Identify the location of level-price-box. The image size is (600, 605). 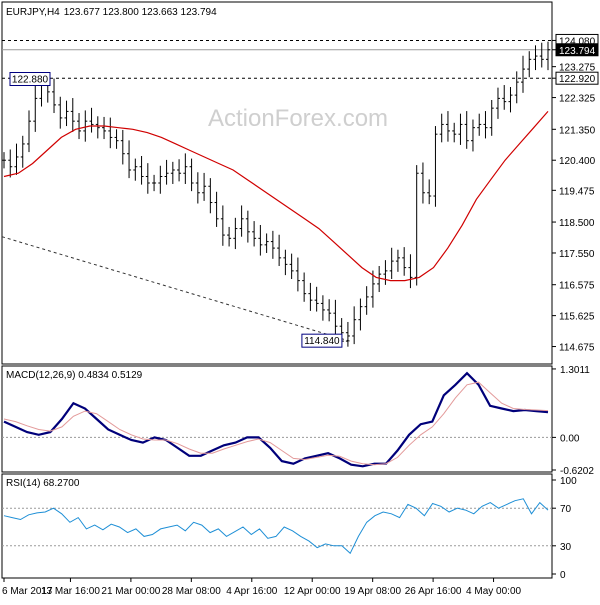
(577, 78).